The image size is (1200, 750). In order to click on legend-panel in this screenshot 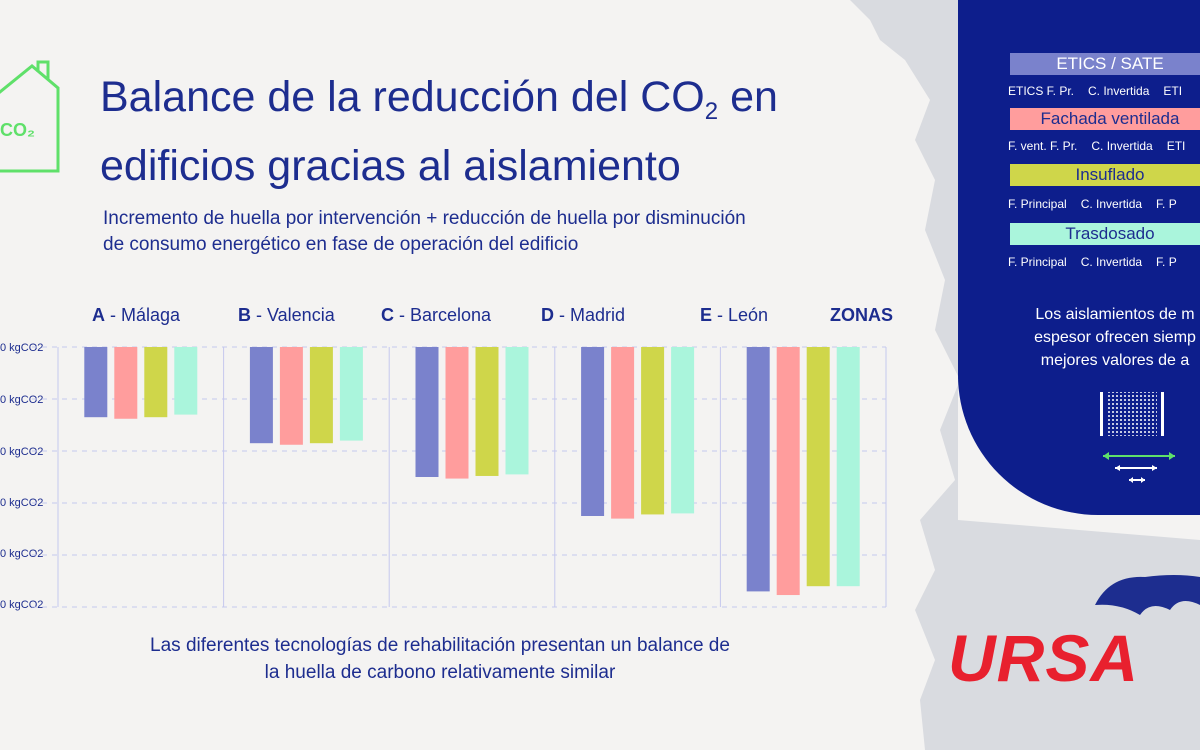, I will do `click(1079, 257)`.